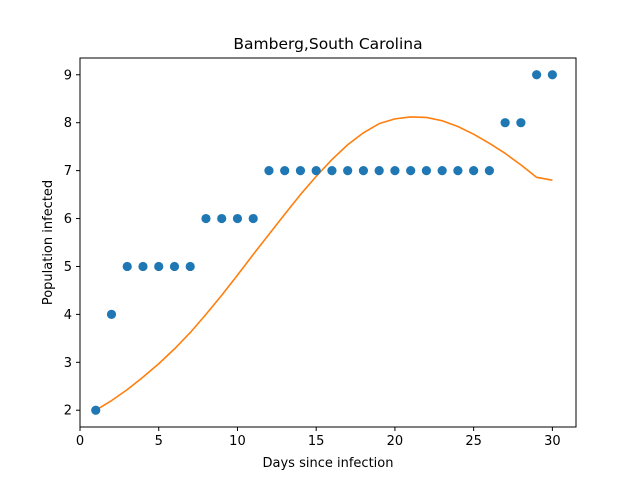 The height and width of the screenshot is (480, 640). What do you see at coordinates (473, 441) in the screenshot?
I see `x-tick-label: 25` at bounding box center [473, 441].